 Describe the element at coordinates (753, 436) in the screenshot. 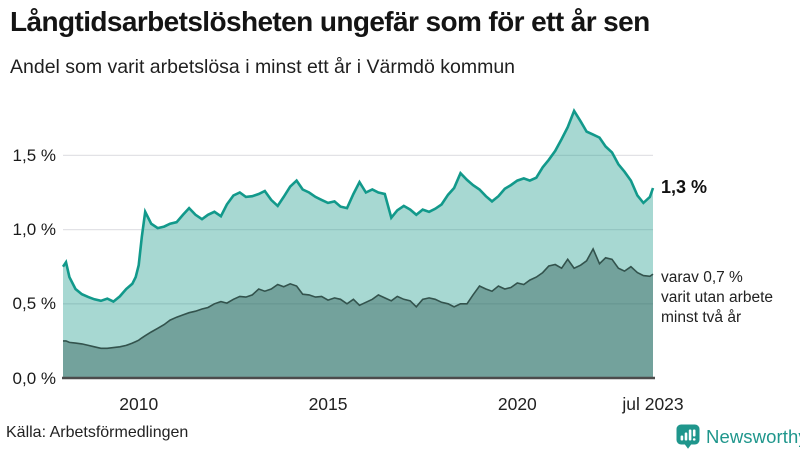

I see `newsworthy-wordmark: Newsworthy` at that location.